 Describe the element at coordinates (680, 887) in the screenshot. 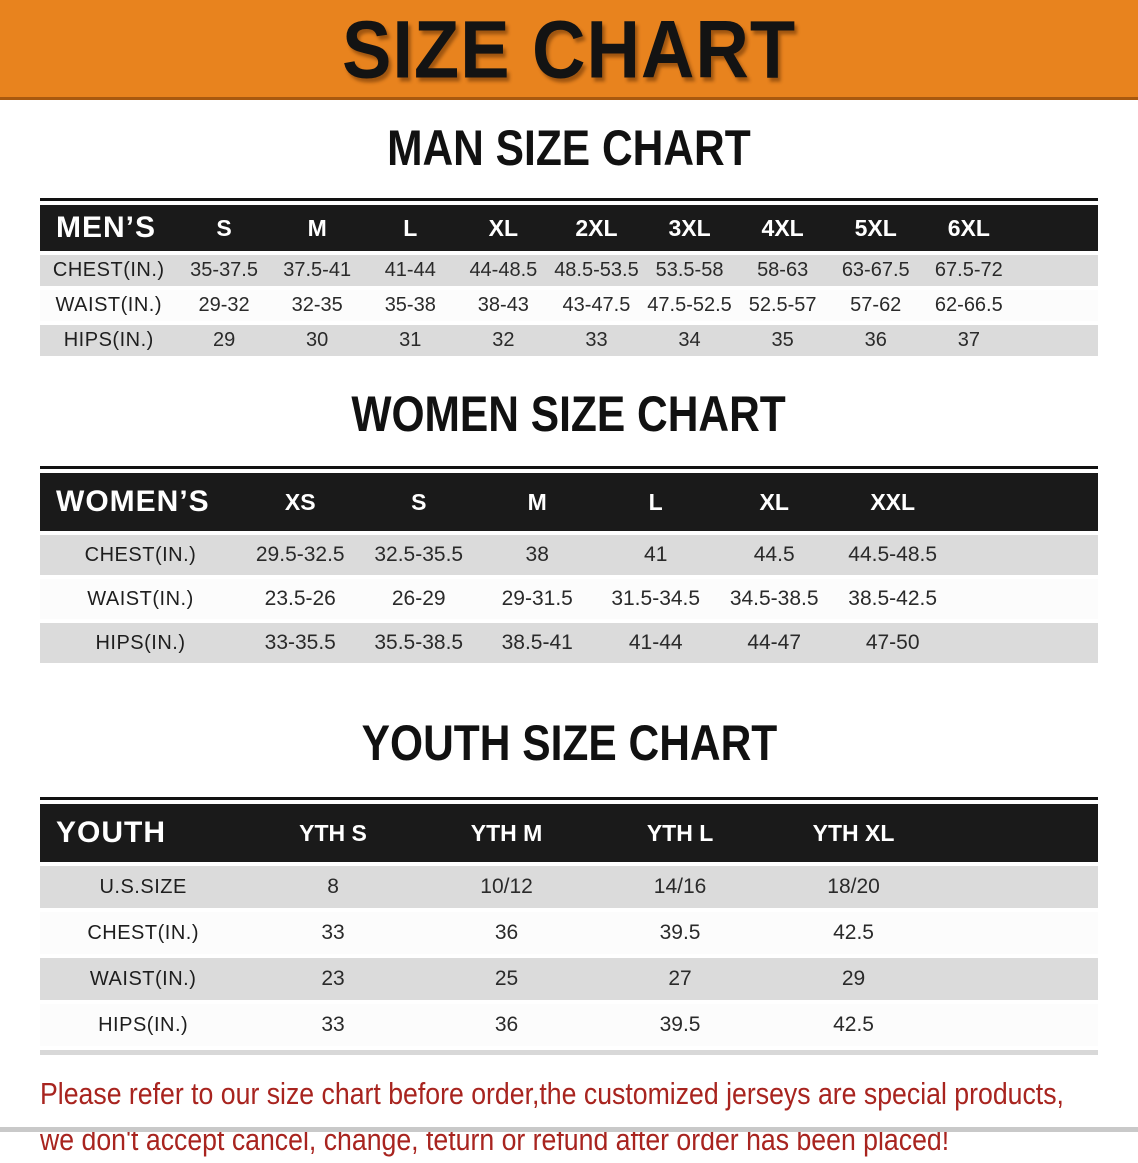

I see `youth-size-value-cell: 14/16` at that location.